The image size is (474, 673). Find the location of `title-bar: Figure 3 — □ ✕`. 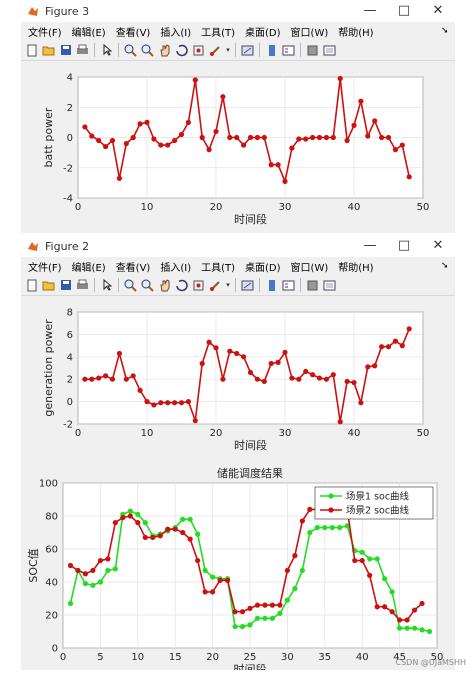

title-bar: Figure 3 — □ ✕ is located at coordinates (238, 11).